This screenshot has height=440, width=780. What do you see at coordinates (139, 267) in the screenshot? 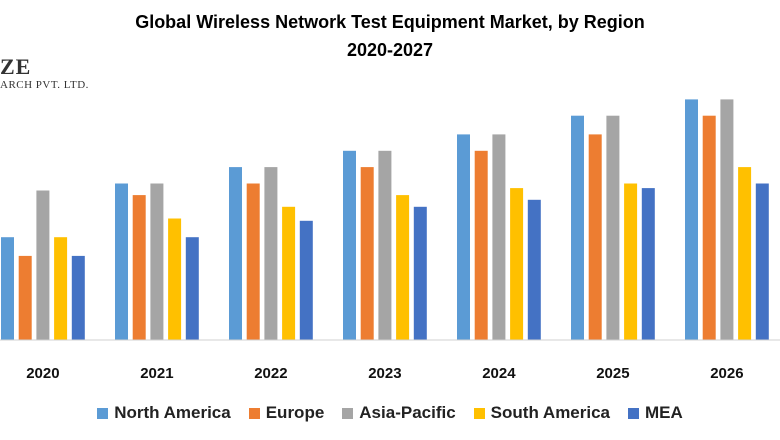
I see `bar-europe-2021` at bounding box center [139, 267].